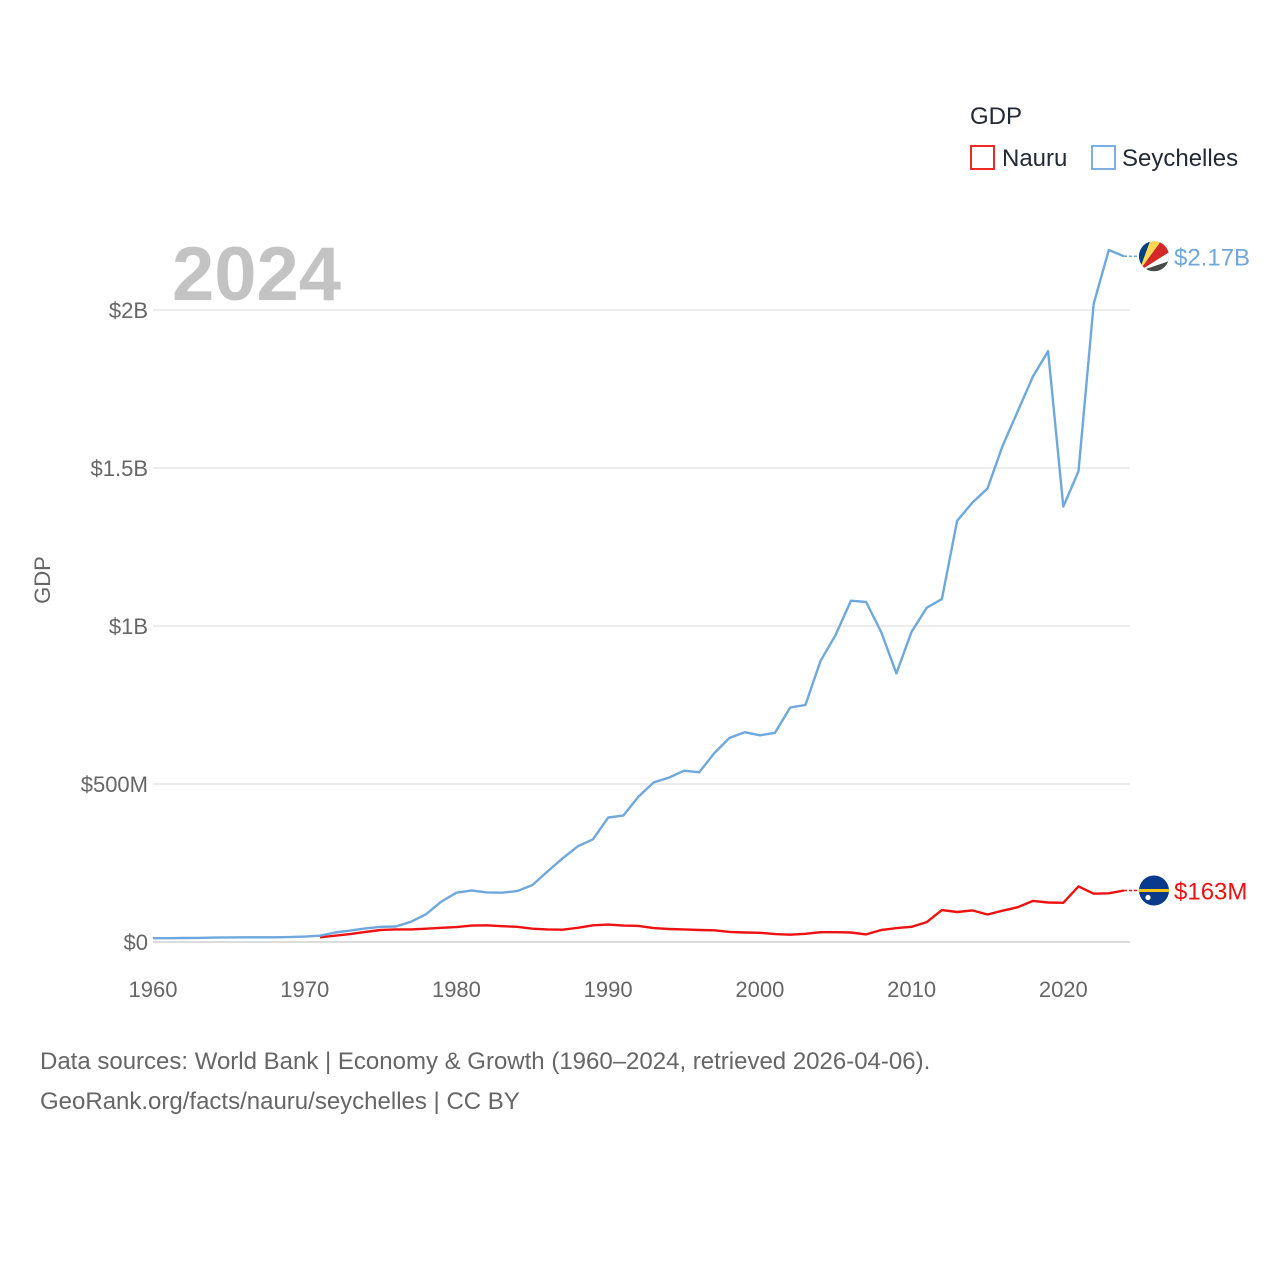 The image size is (1280, 1280). Describe the element at coordinates (128, 626) in the screenshot. I see `y-tick-label: $1B` at that location.